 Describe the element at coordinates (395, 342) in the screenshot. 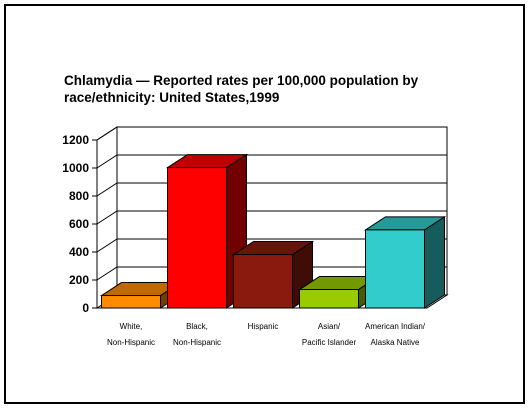

I see `x-category-label: Alaska Native` at that location.